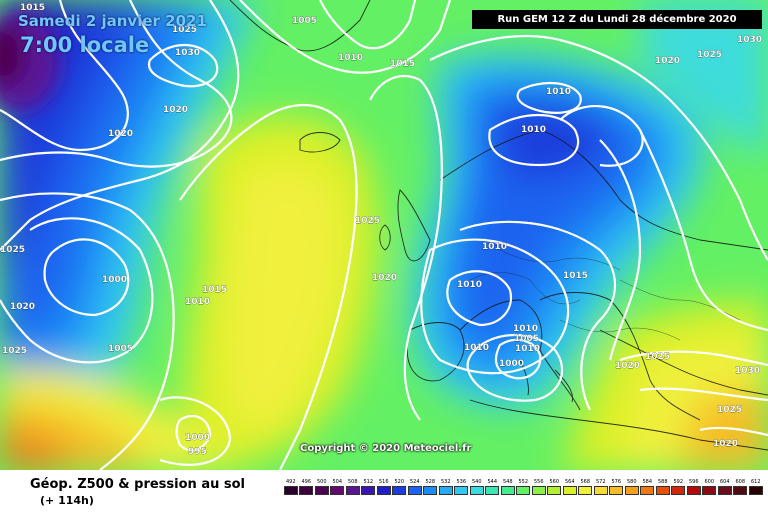 The height and width of the screenshot is (512, 768). What do you see at coordinates (383, 482) in the screenshot?
I see `legend-label: 516` at bounding box center [383, 482].